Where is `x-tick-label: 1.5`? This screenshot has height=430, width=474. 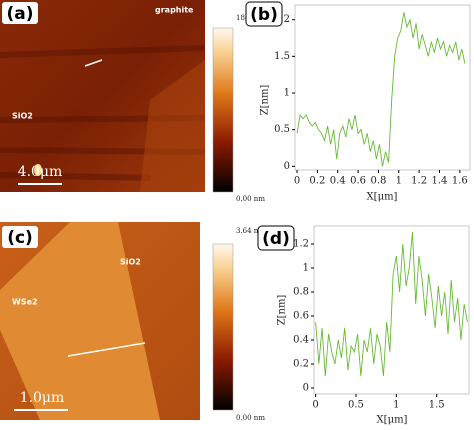
x-tick-label: 1.5 is located at coordinates (437, 405).